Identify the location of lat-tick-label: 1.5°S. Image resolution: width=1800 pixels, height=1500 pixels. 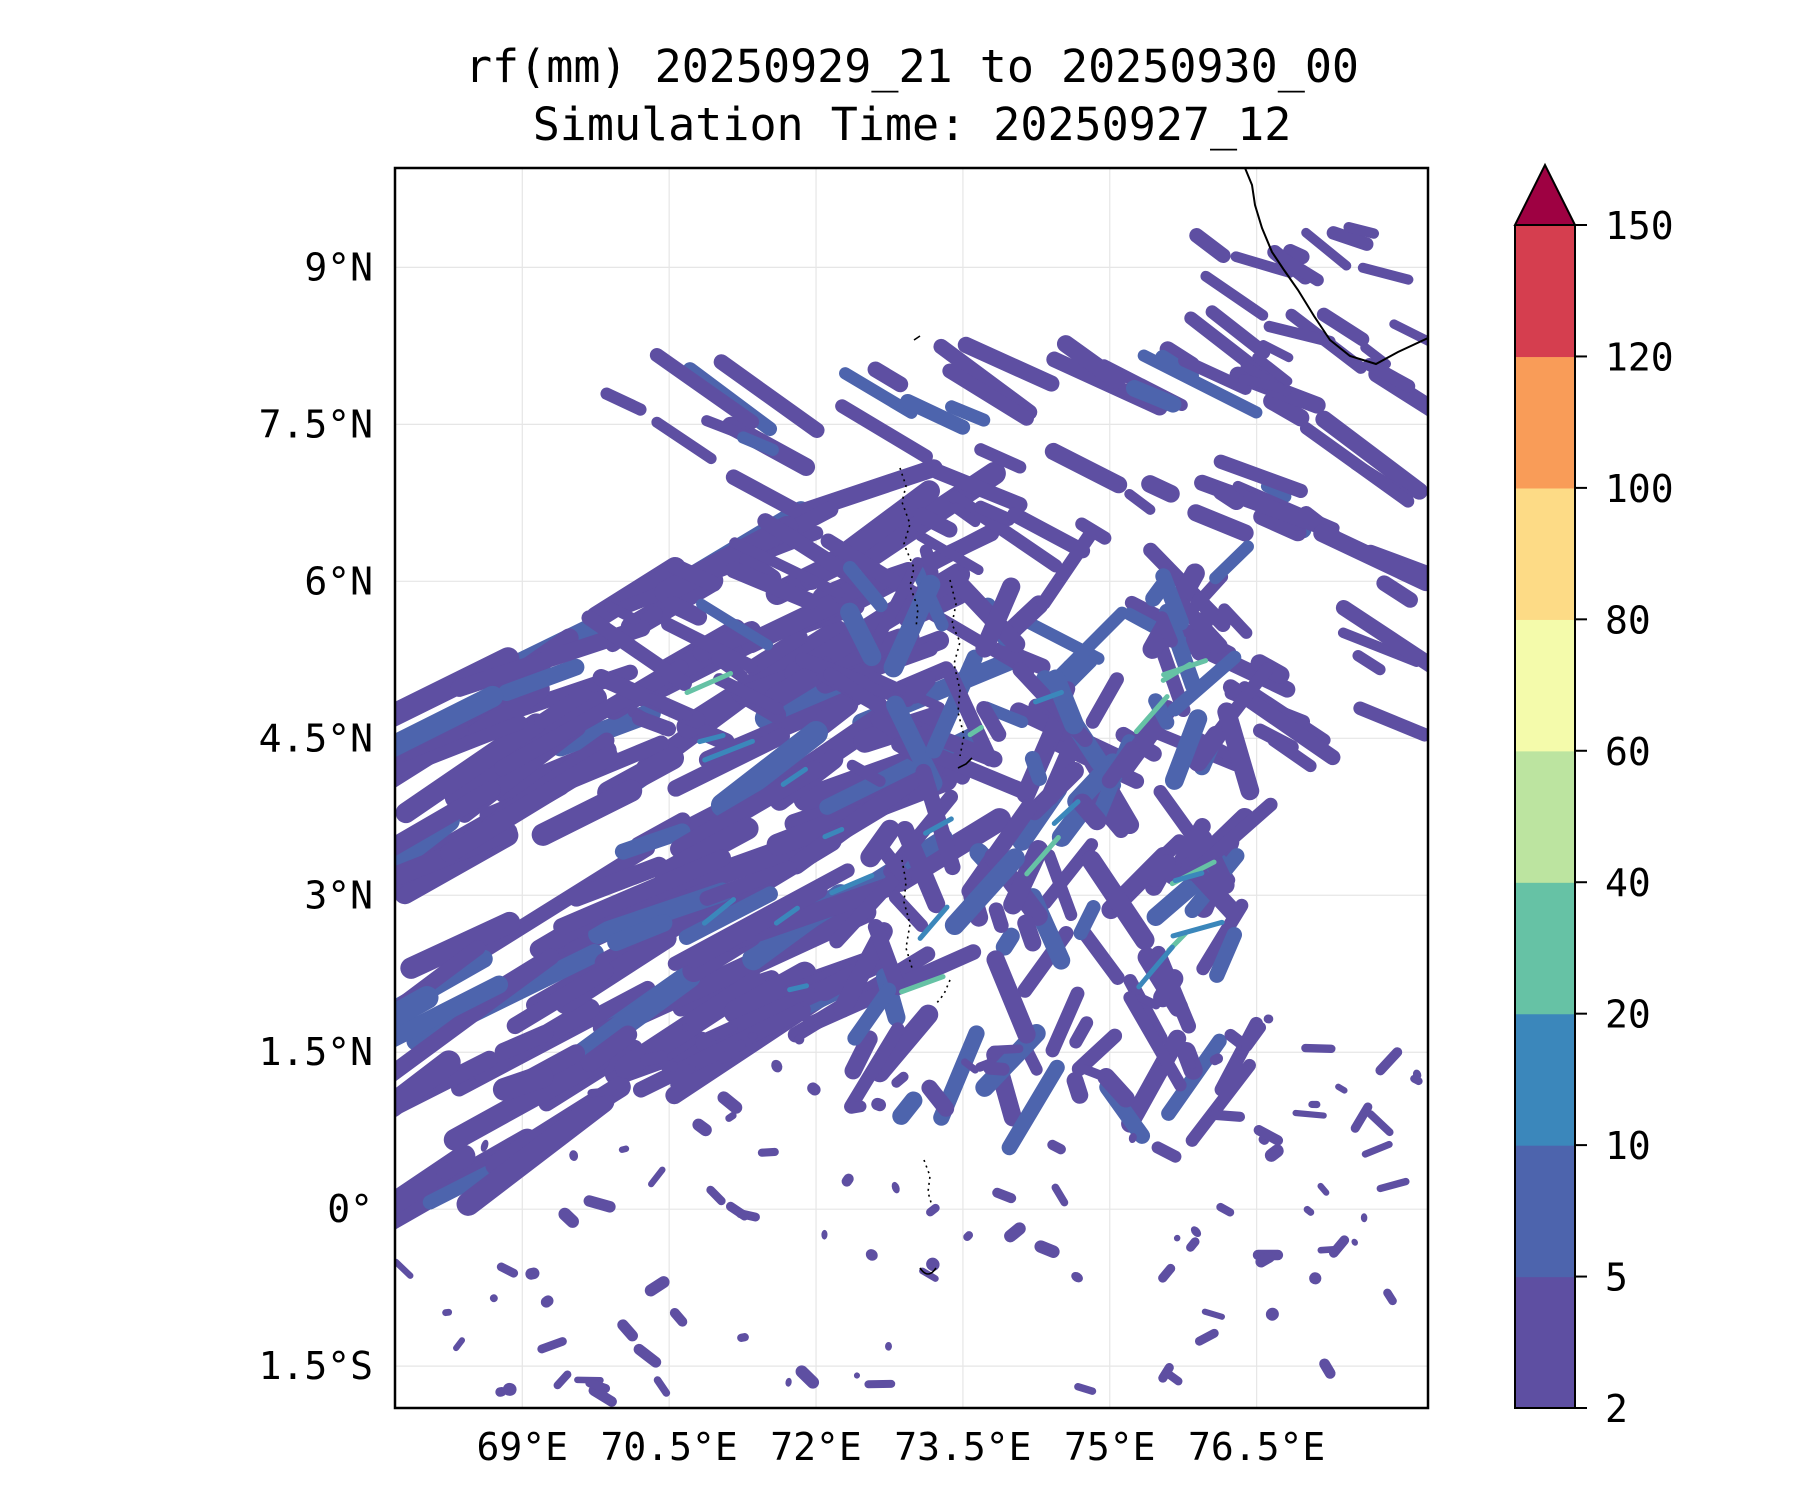
(316, 1366).